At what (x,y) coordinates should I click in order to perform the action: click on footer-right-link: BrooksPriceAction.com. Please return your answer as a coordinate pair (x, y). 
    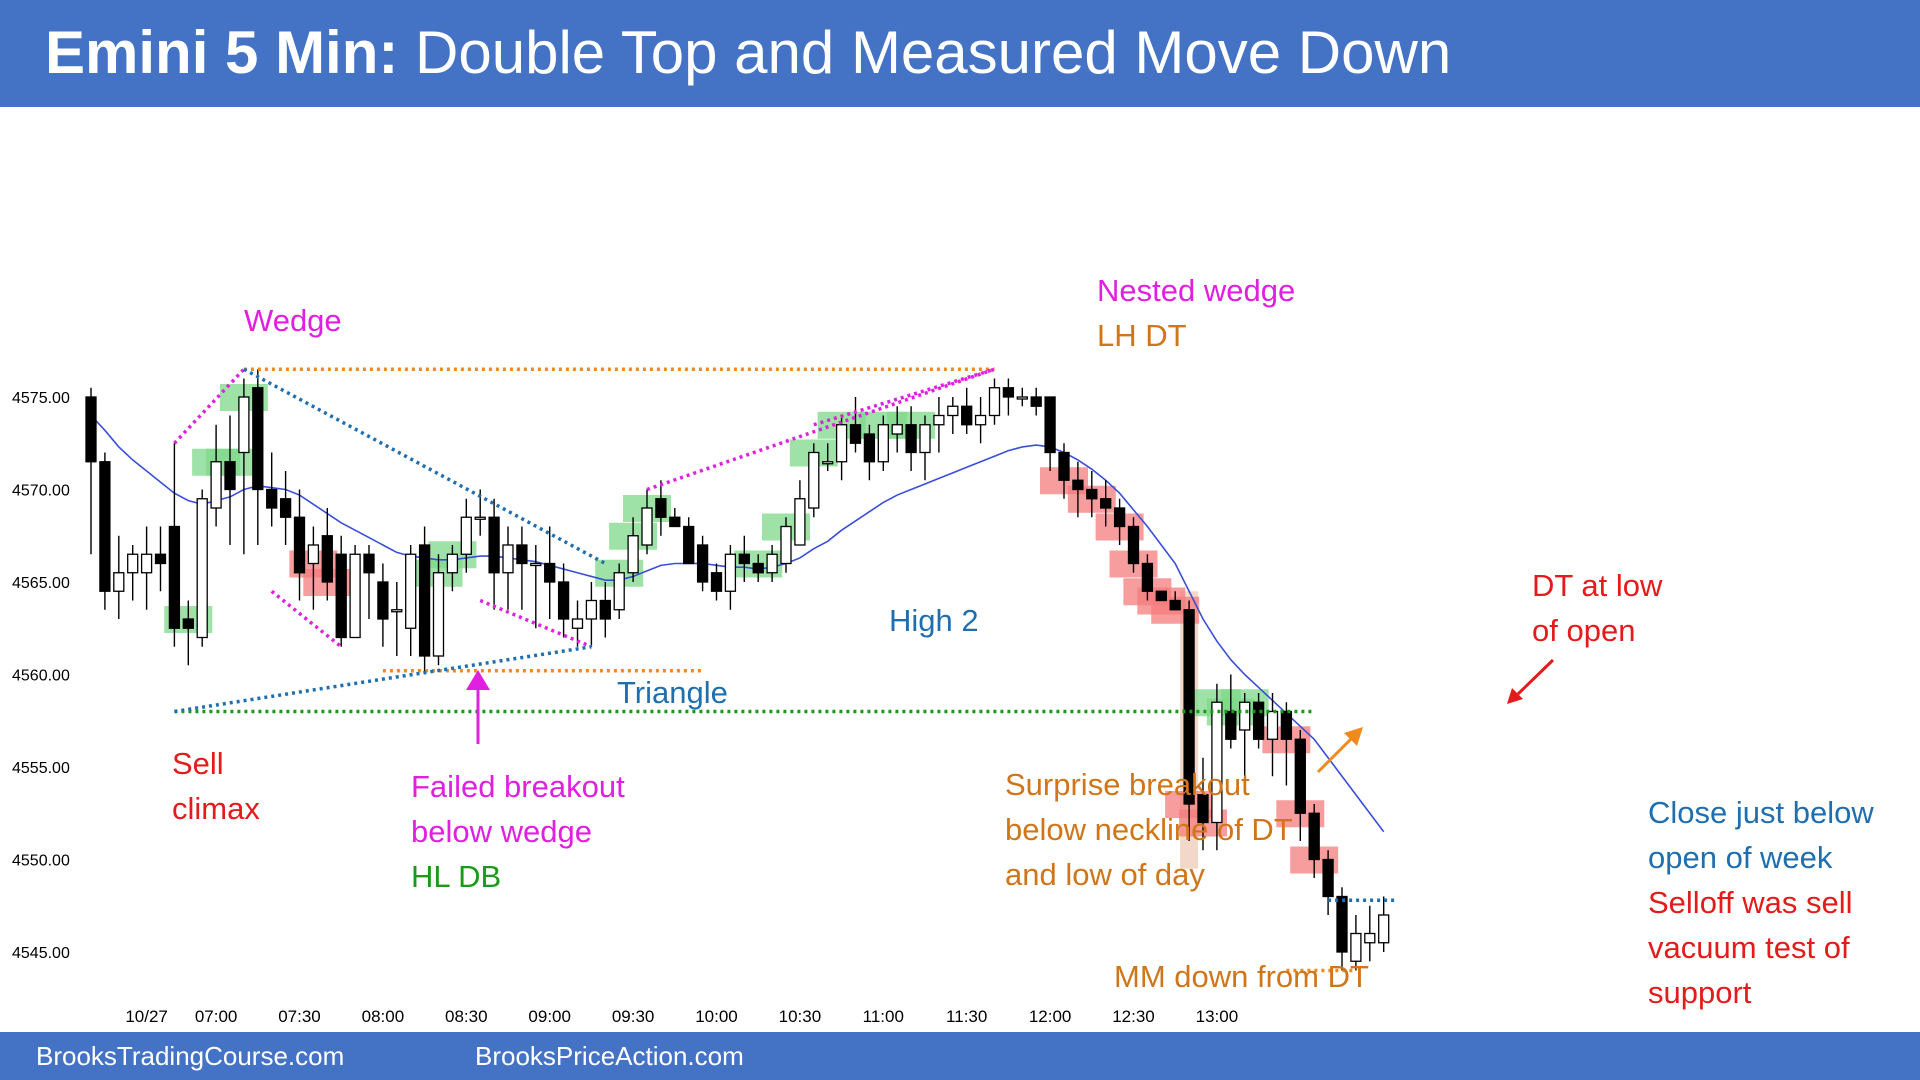
    Looking at the image, I should click on (609, 1056).